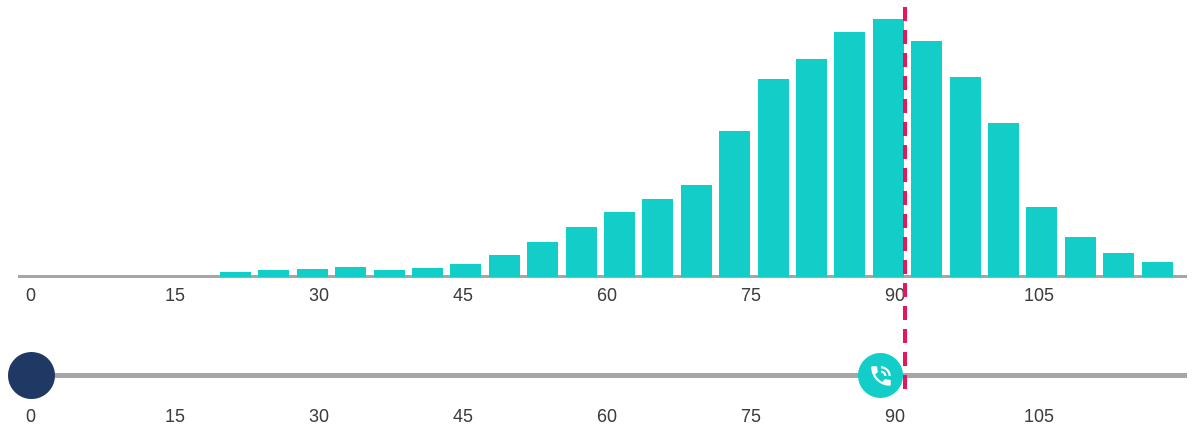 The image size is (1195, 432). What do you see at coordinates (463, 416) in the screenshot?
I see `slider-tick-label: 45` at bounding box center [463, 416].